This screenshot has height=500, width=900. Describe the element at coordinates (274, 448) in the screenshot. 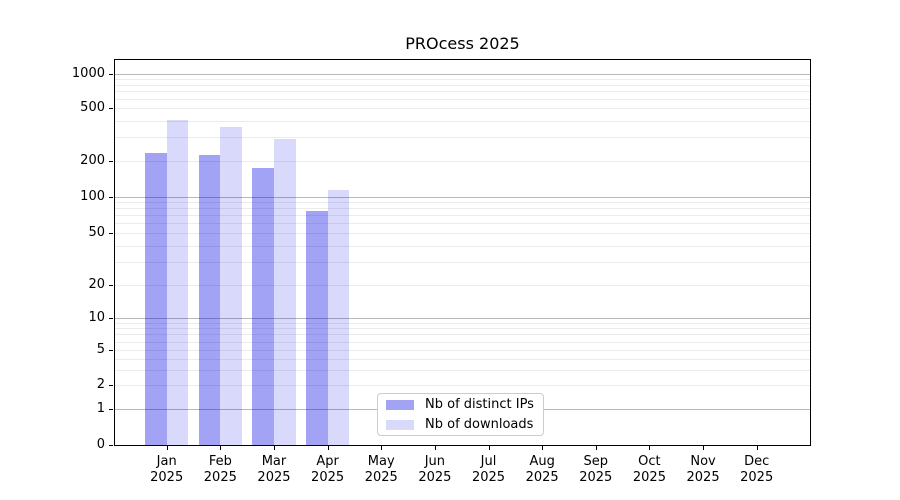

I see `x-tick-mark-mar-2025` at that location.